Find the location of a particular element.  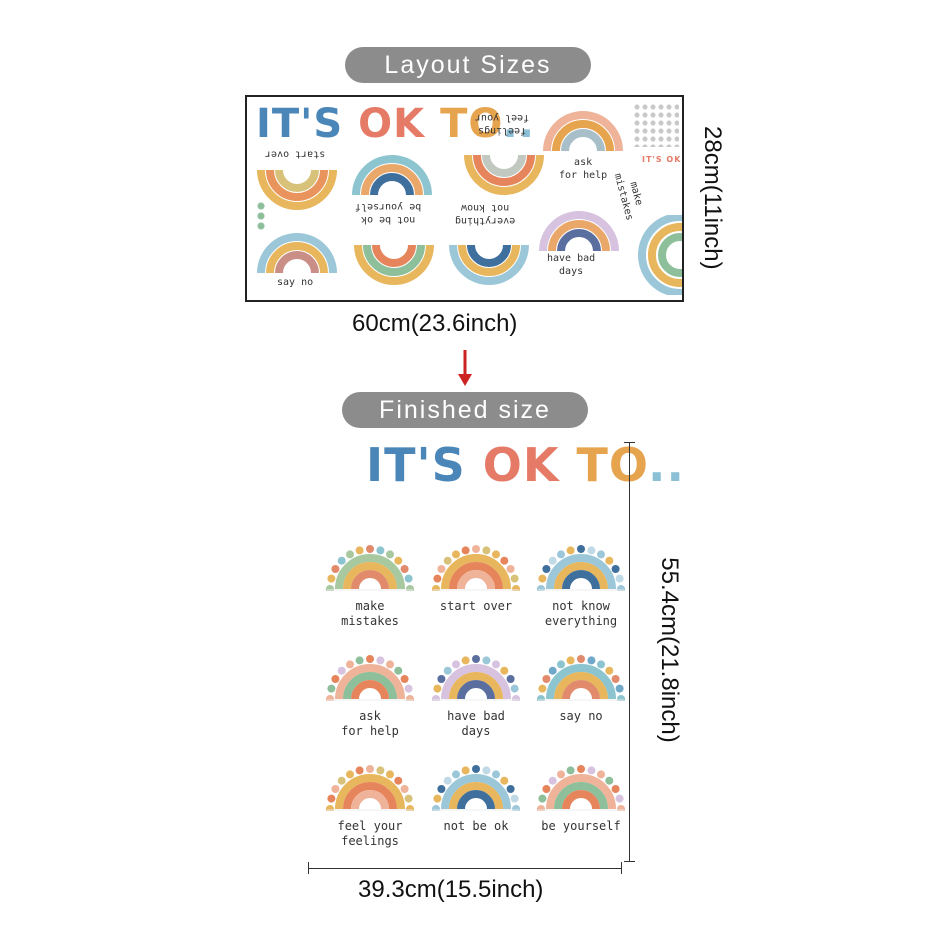

rainbow-card-label: not know everything is located at coordinates (581, 614).